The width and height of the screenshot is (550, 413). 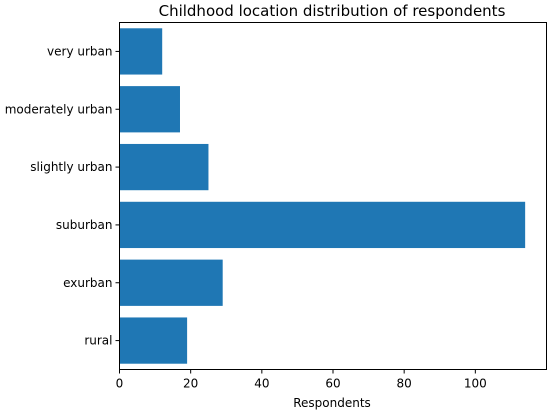 I want to click on x-tick-label: 40, so click(x=261, y=384).